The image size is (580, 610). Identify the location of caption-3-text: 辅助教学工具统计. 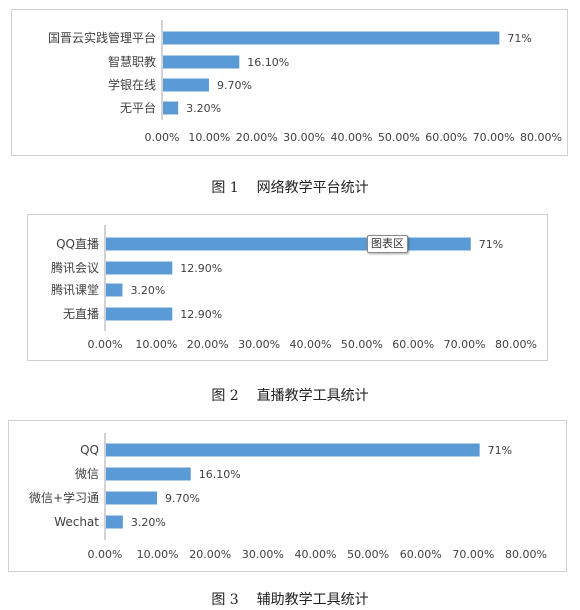
(312, 600).